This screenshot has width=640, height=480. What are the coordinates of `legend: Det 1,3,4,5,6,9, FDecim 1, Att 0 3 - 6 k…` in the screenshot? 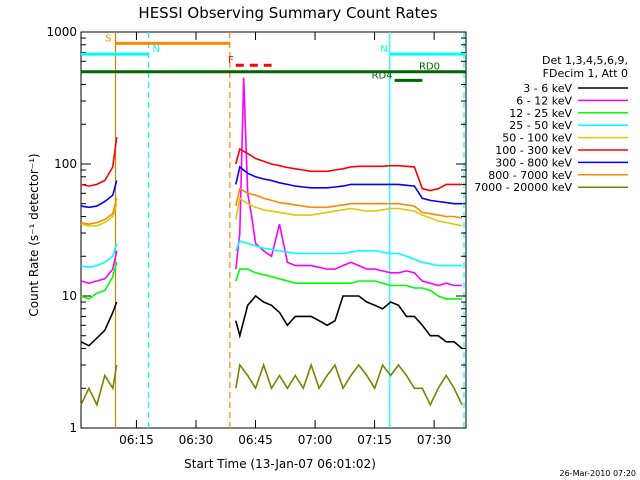 It's located at (551, 124).